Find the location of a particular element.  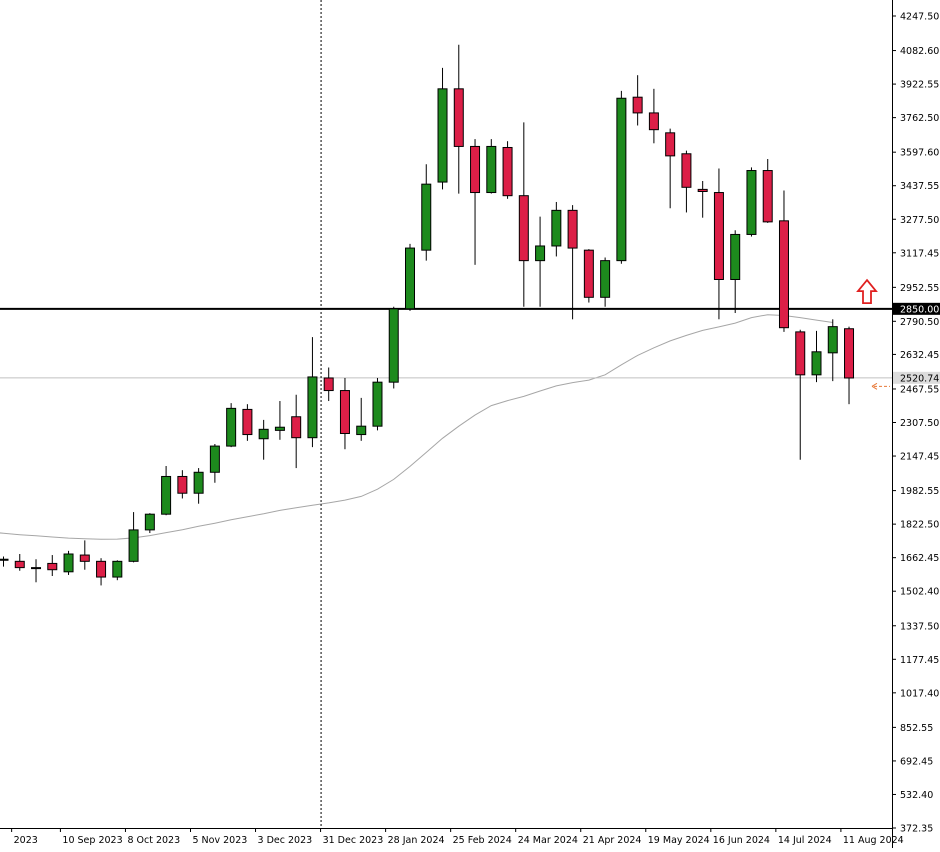

x-tick-label: 10 Sep 2023 is located at coordinates (92, 840).